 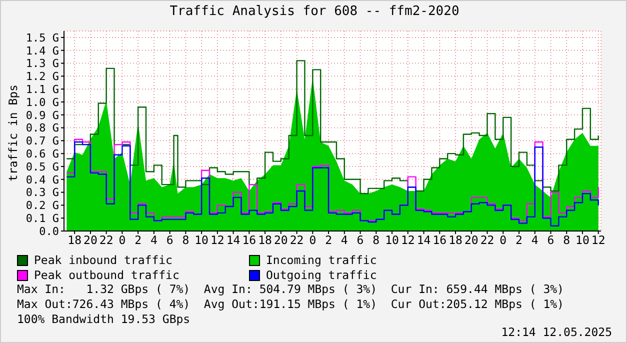 I want to click on y-tick-label: 0.8 G, so click(x=42, y=128).